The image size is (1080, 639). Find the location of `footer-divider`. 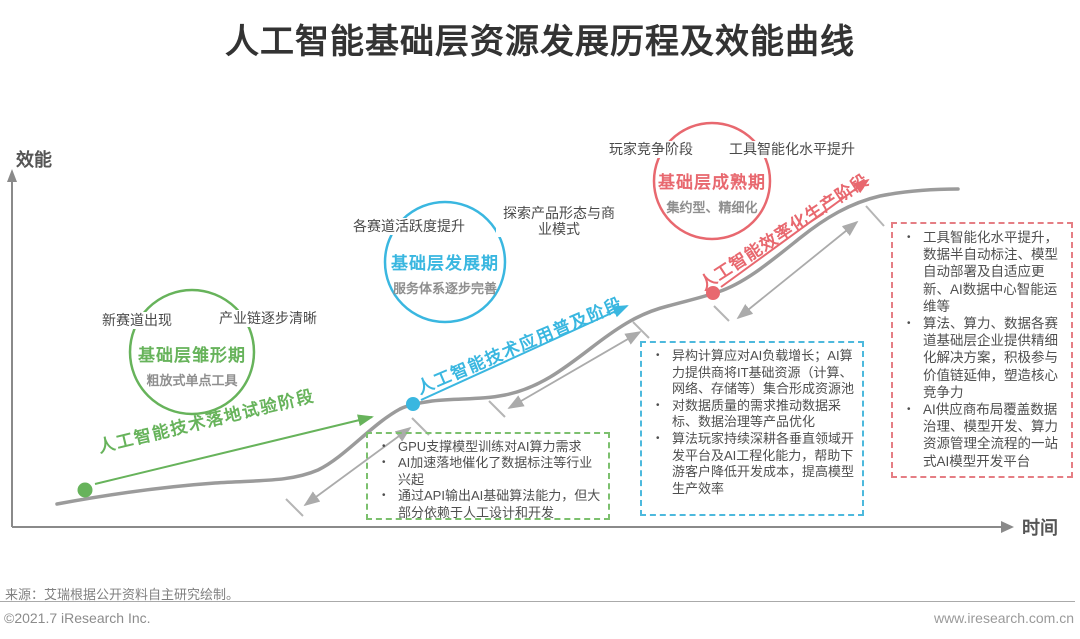

footer-divider is located at coordinates (537, 601).